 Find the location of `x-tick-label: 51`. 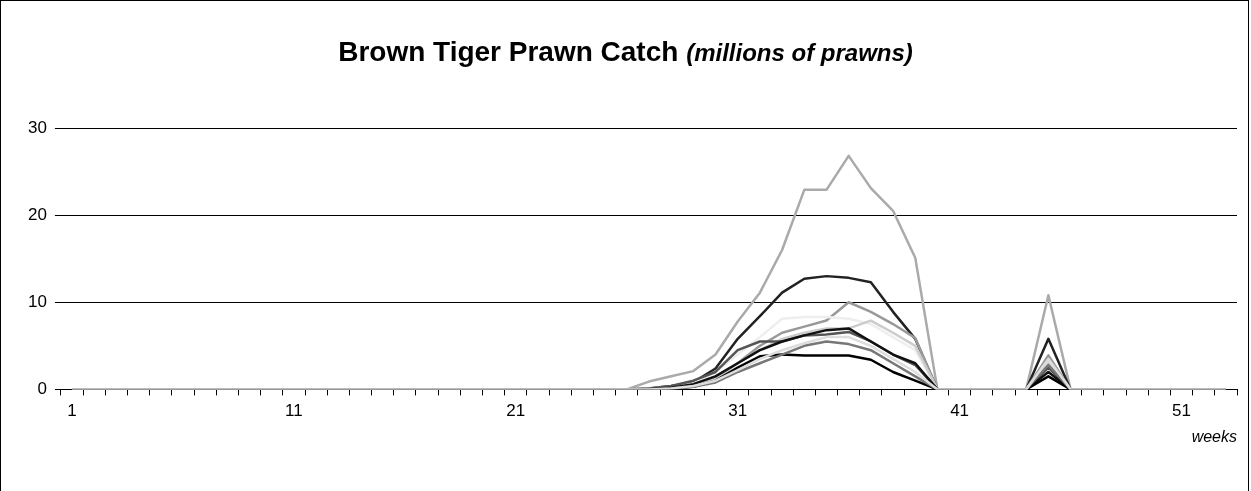

x-tick-label: 51 is located at coordinates (1181, 411).